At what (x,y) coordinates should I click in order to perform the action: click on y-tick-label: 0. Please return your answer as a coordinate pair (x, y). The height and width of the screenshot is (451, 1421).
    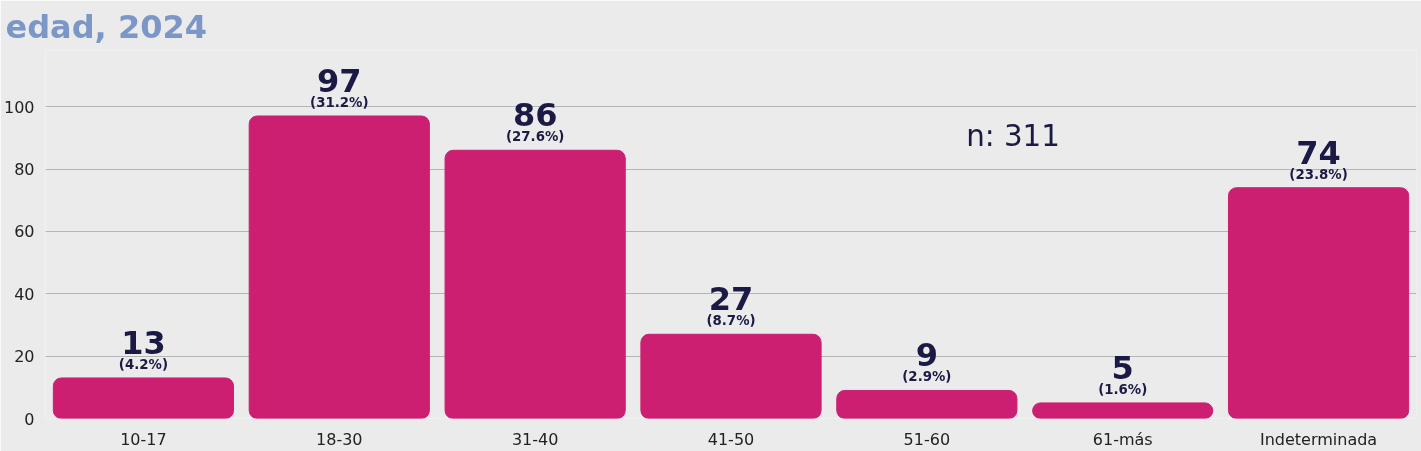
    Looking at the image, I should click on (29, 419).